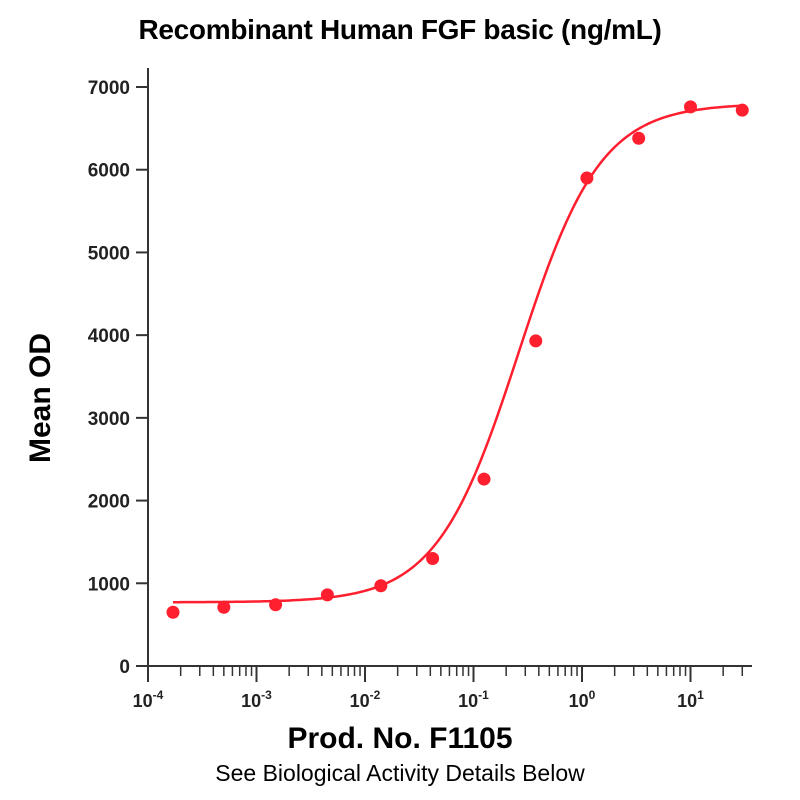 The width and height of the screenshot is (800, 800). I want to click on y-tick-label: 6000, so click(109, 171).